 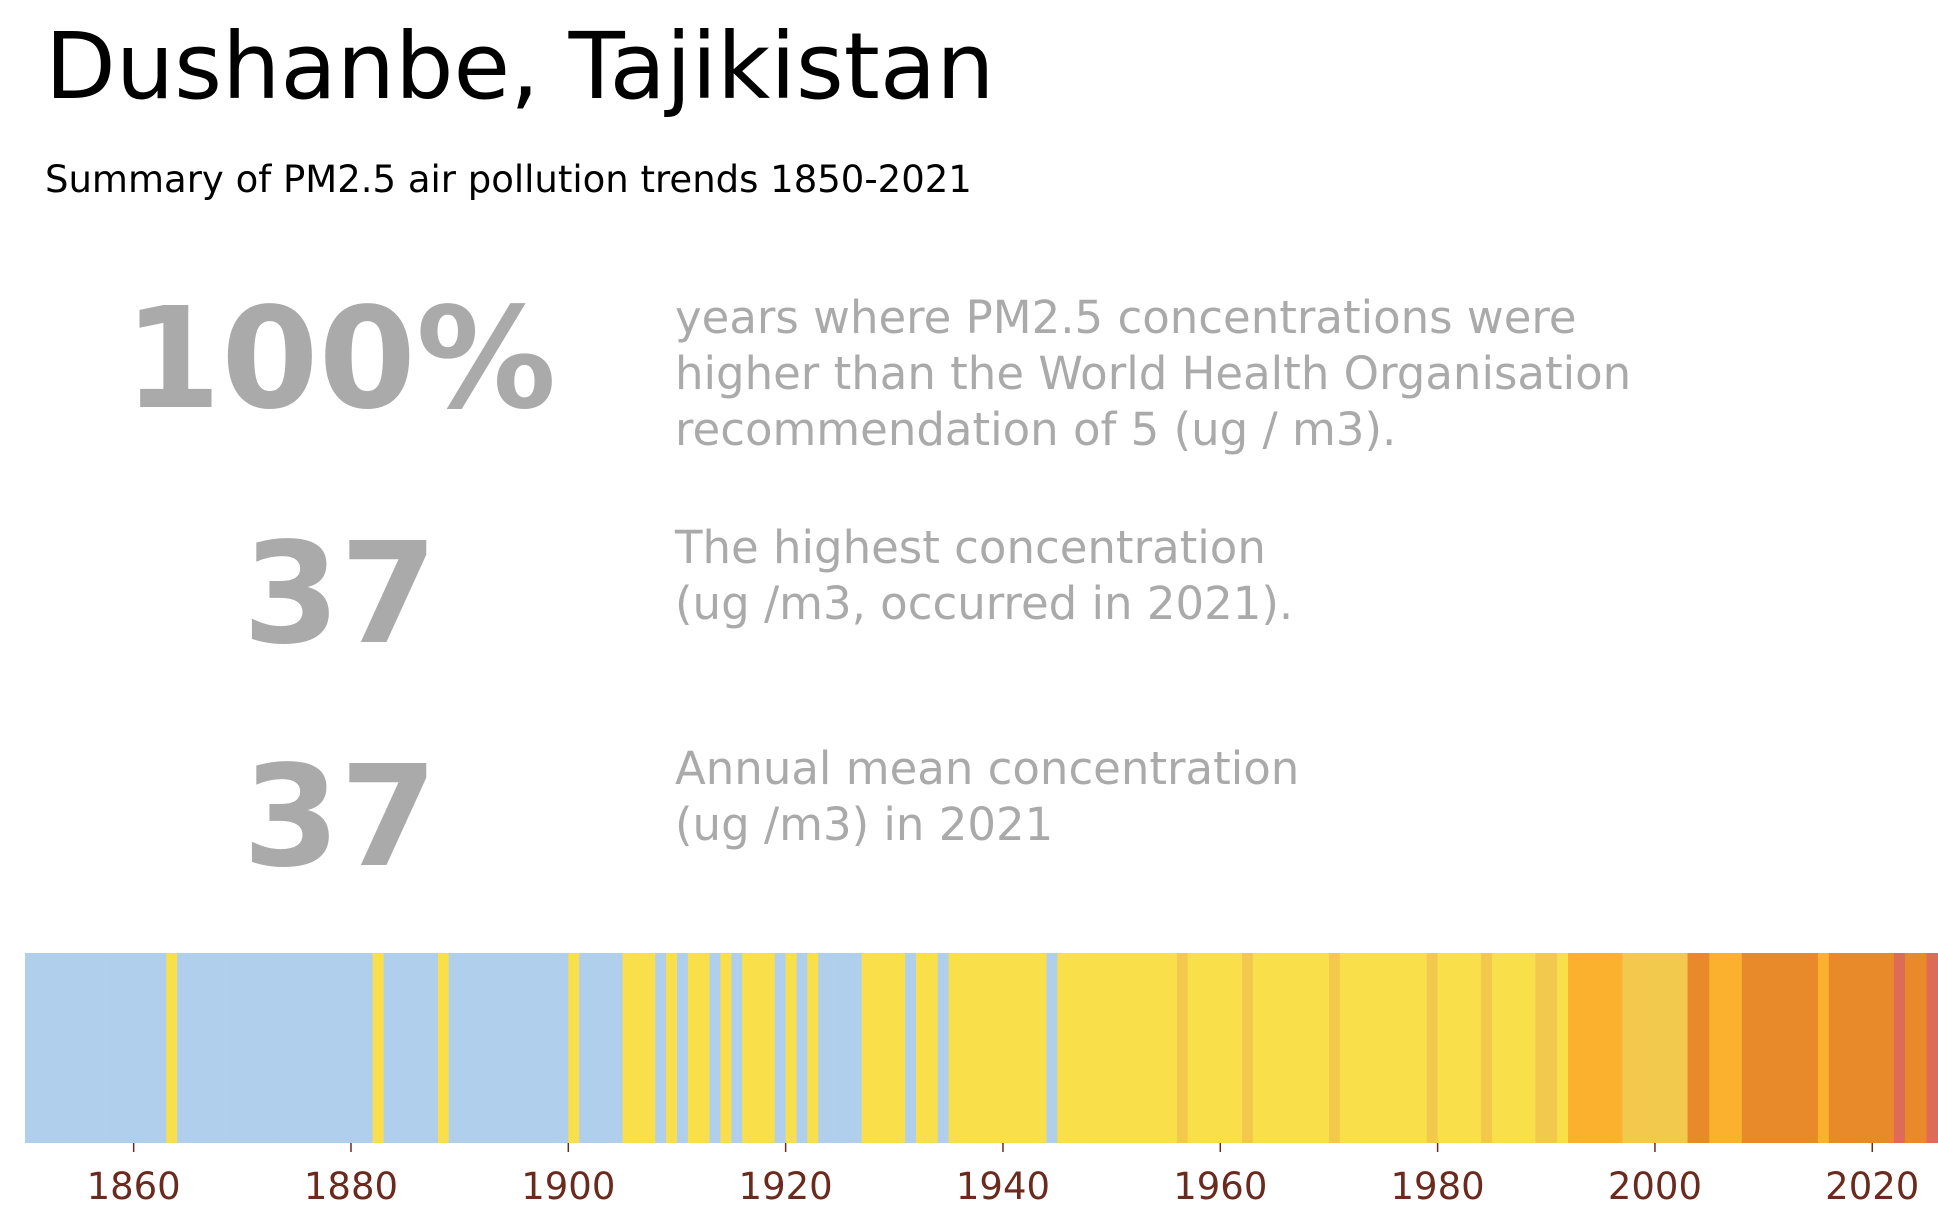 What do you see at coordinates (520, 66) in the screenshot?
I see `page-title: Dushanbe, Tajikistan` at bounding box center [520, 66].